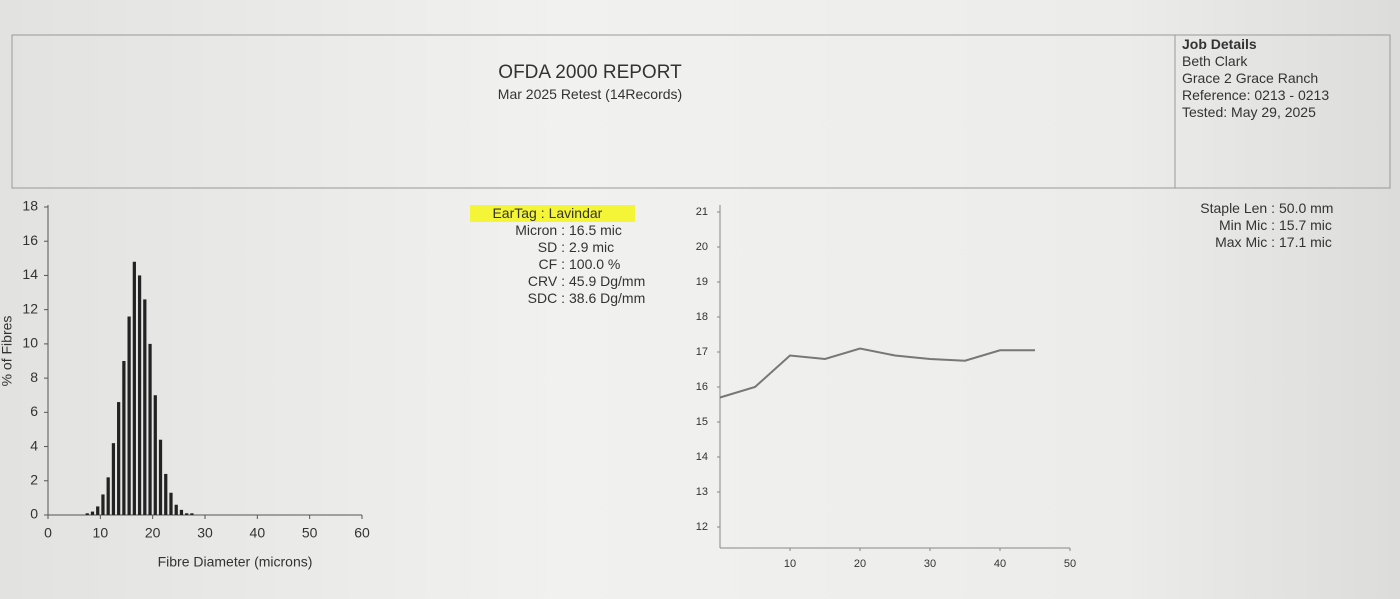 The image size is (1400, 599). What do you see at coordinates (1245, 242) in the screenshot?
I see `stat-label: Max Mic :` at bounding box center [1245, 242].